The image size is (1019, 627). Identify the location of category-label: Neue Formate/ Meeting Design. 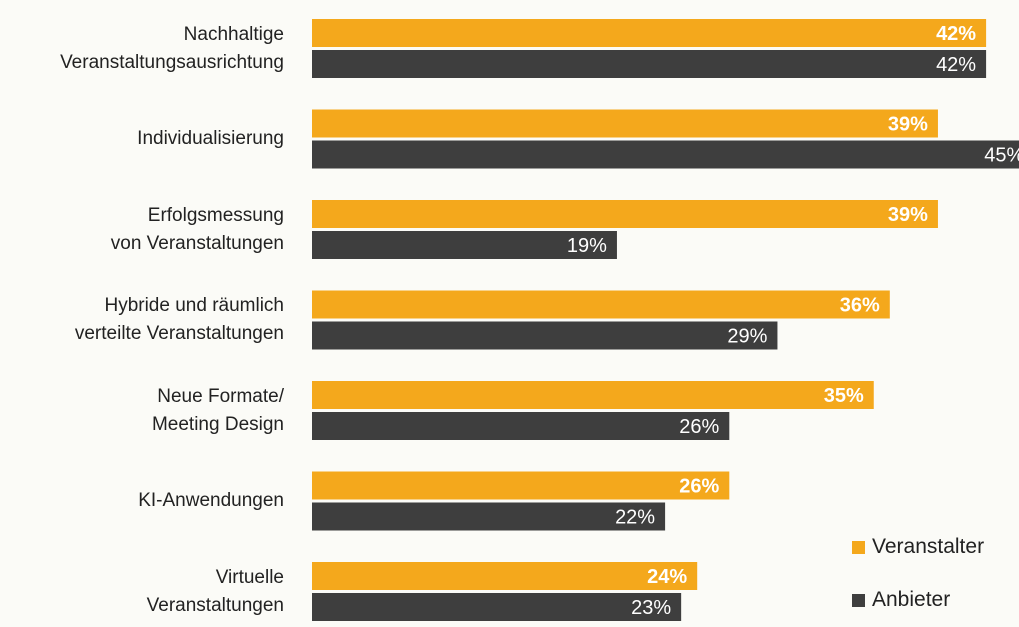
(217, 410).